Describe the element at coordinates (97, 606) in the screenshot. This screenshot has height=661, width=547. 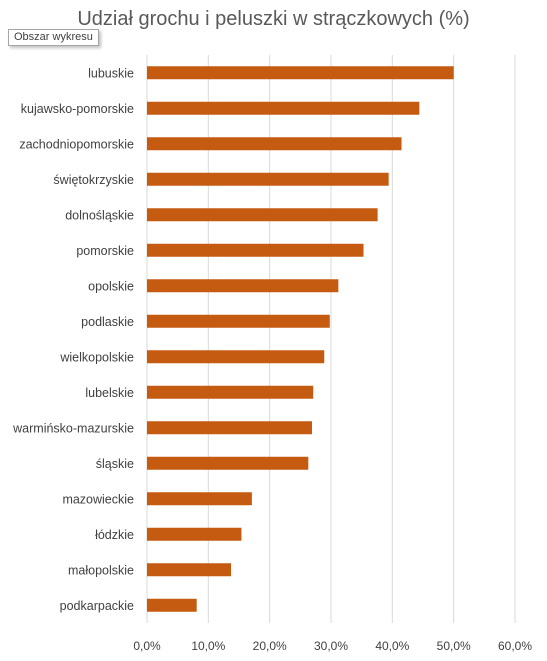
I see `category-label: podkarpackie` at that location.